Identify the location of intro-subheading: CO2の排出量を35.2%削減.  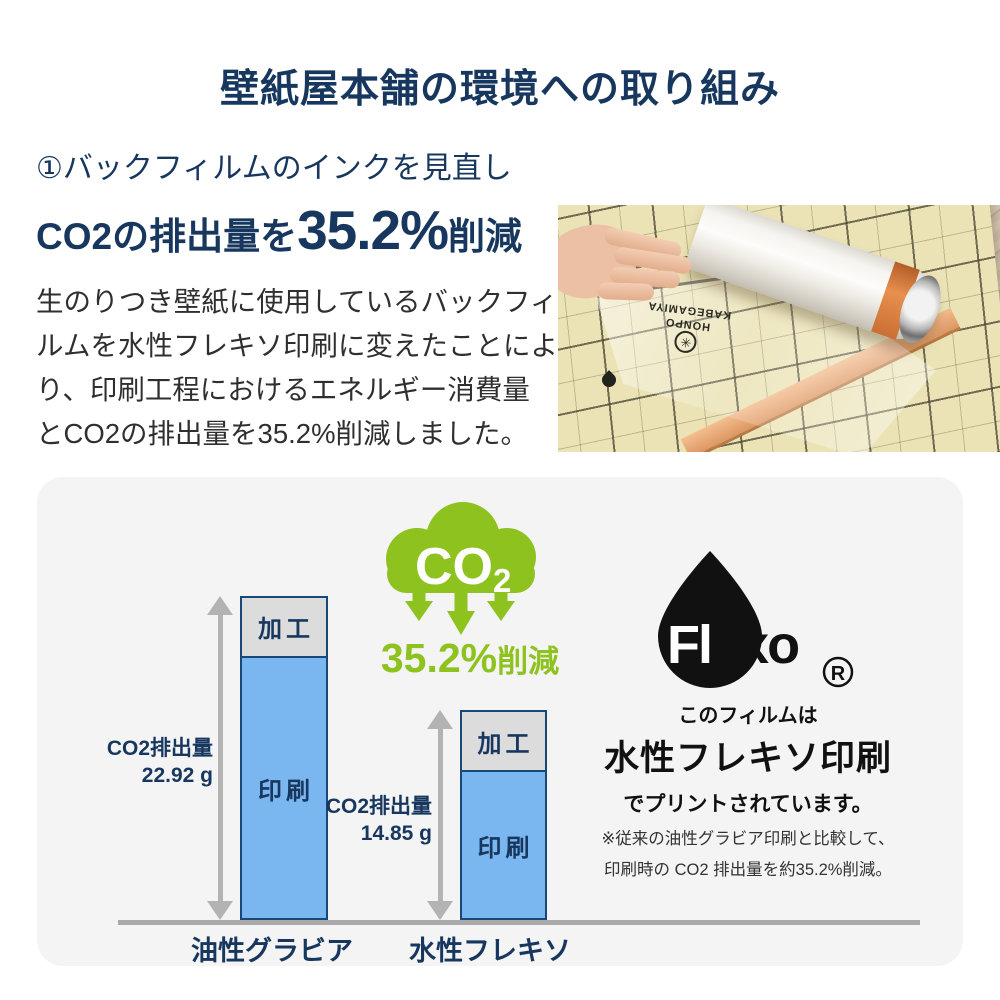
(279, 230).